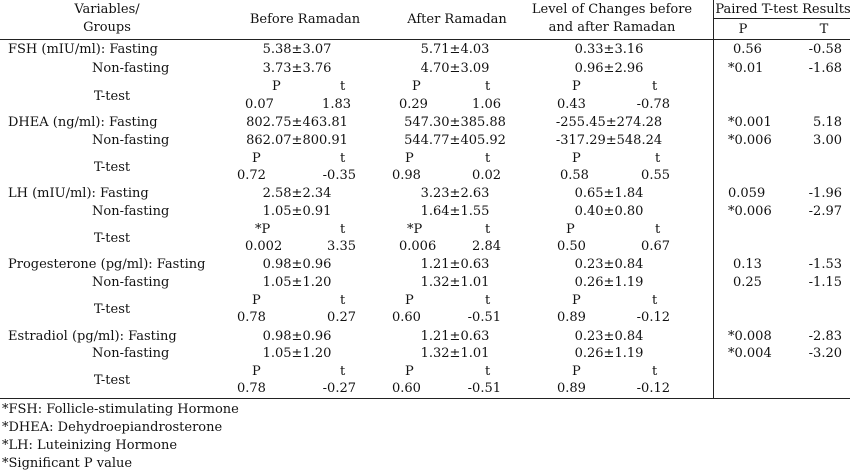 The width and height of the screenshot is (850, 471). Describe the element at coordinates (413, 104) in the screenshot. I see `ttest-p: 0.29` at that location.